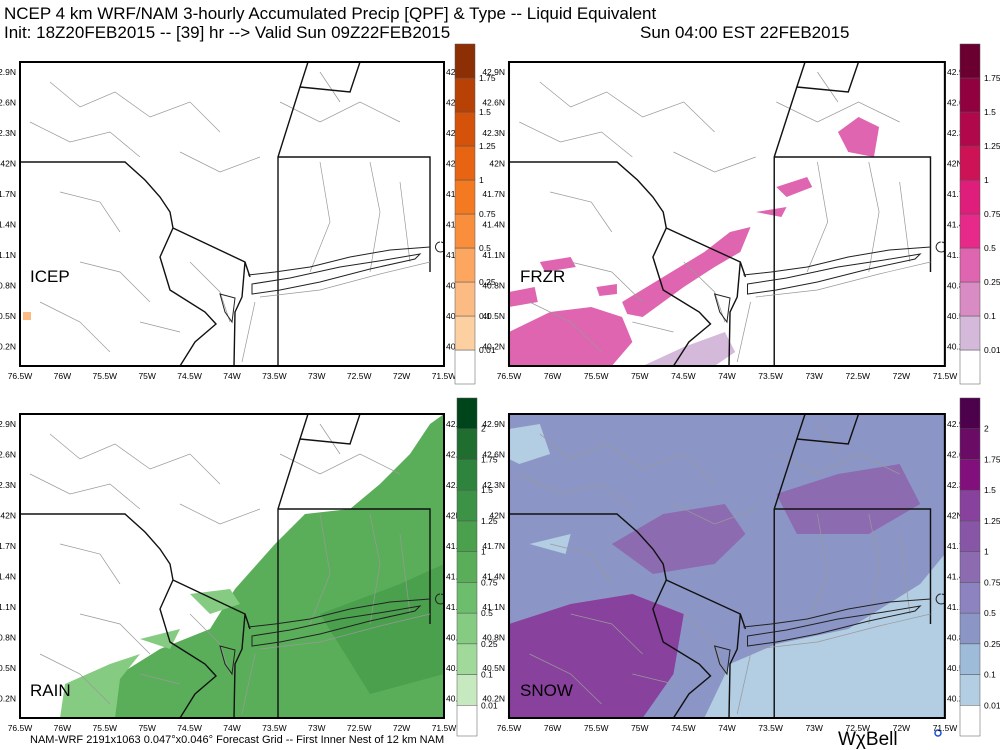 This screenshot has width=1000, height=750. Describe the element at coordinates (8, 286) in the screenshot. I see `lat-label: 40.8N` at that location.